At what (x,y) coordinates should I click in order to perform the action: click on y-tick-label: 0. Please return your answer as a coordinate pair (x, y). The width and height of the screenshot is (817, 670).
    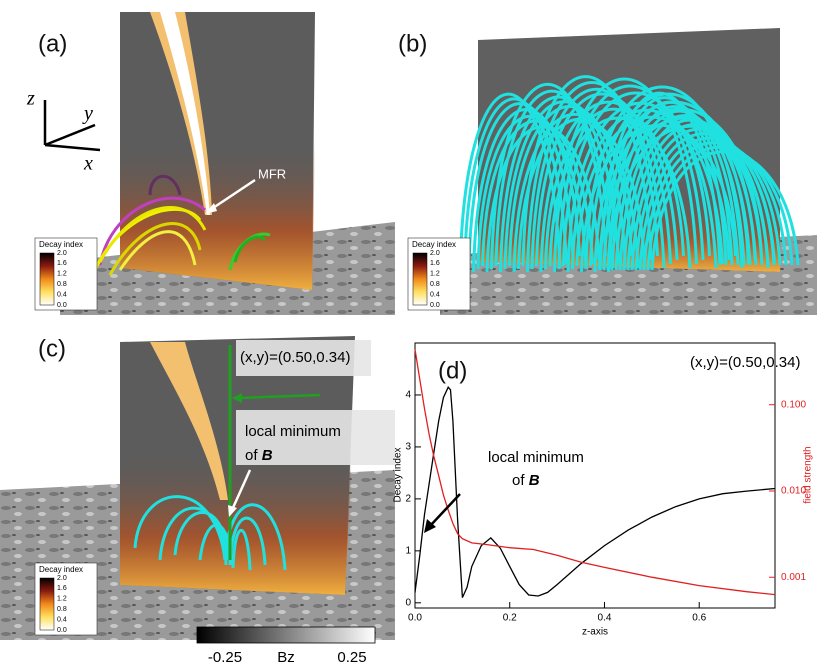
    Looking at the image, I should click on (408, 602).